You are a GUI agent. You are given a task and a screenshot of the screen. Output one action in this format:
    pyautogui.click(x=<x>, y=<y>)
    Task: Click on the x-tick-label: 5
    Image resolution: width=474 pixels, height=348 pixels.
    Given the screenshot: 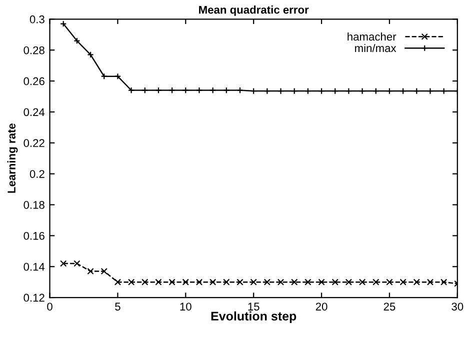 What is the action you would take?
    pyautogui.click(x=117, y=306)
    